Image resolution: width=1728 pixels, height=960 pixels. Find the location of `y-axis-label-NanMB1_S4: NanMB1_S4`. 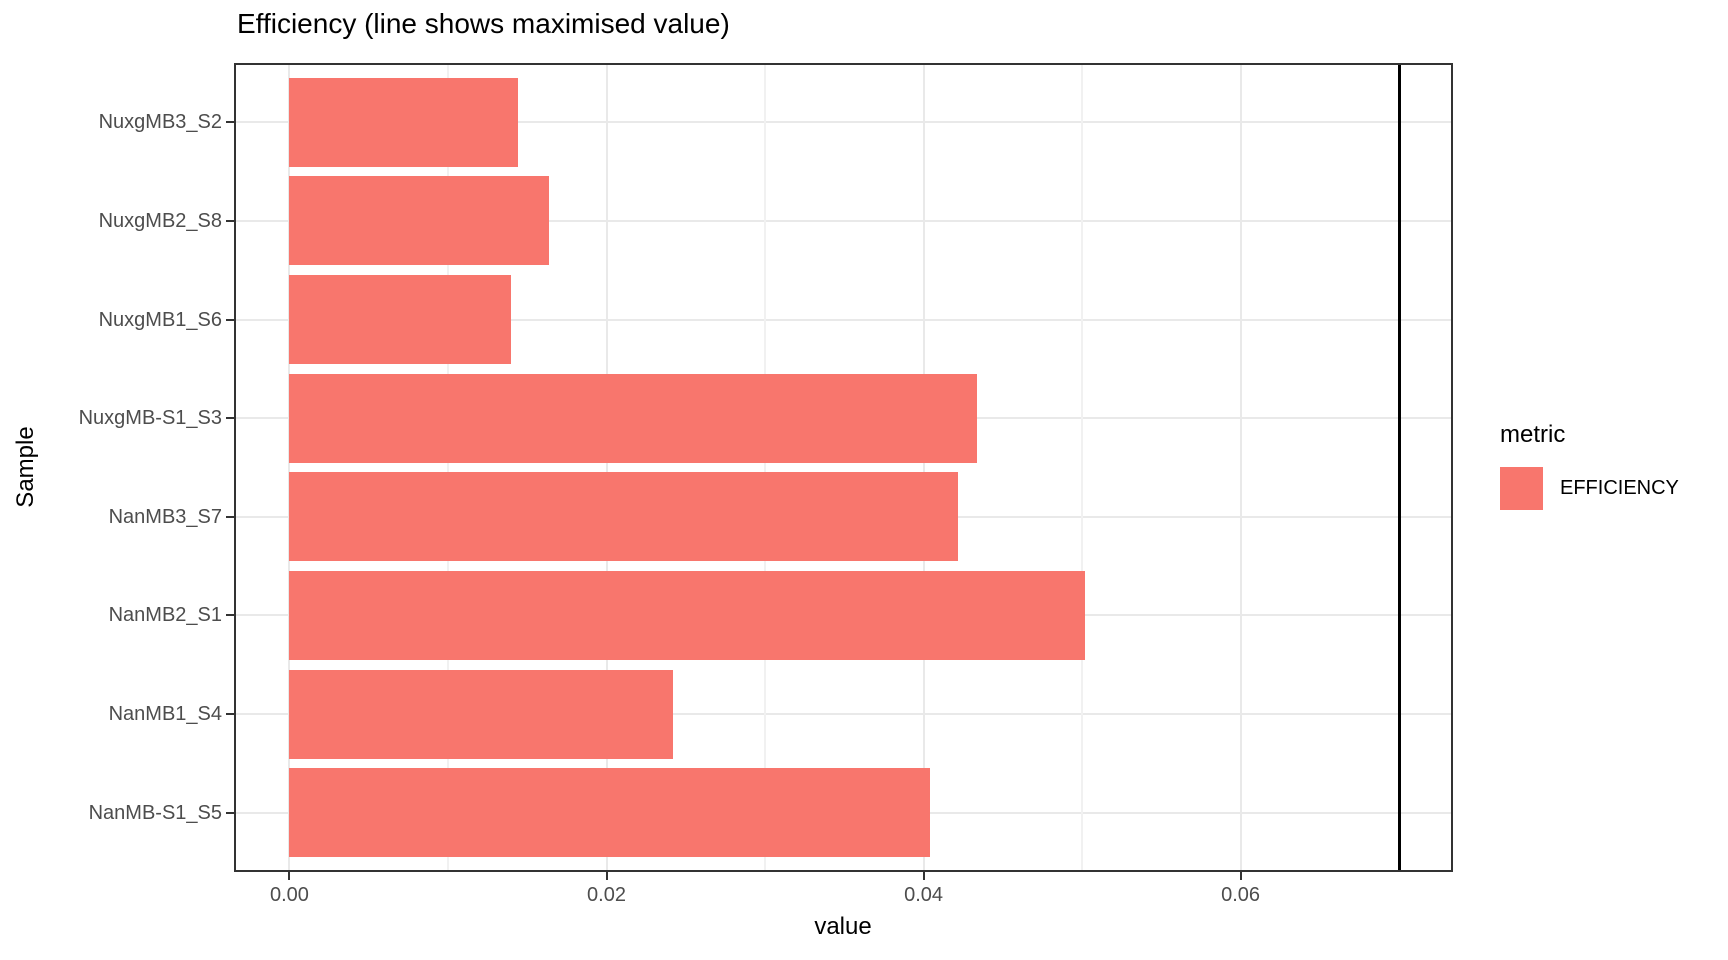

y-axis-label-NanMB1_S4: NanMB1_S4 is located at coordinates (165, 714).